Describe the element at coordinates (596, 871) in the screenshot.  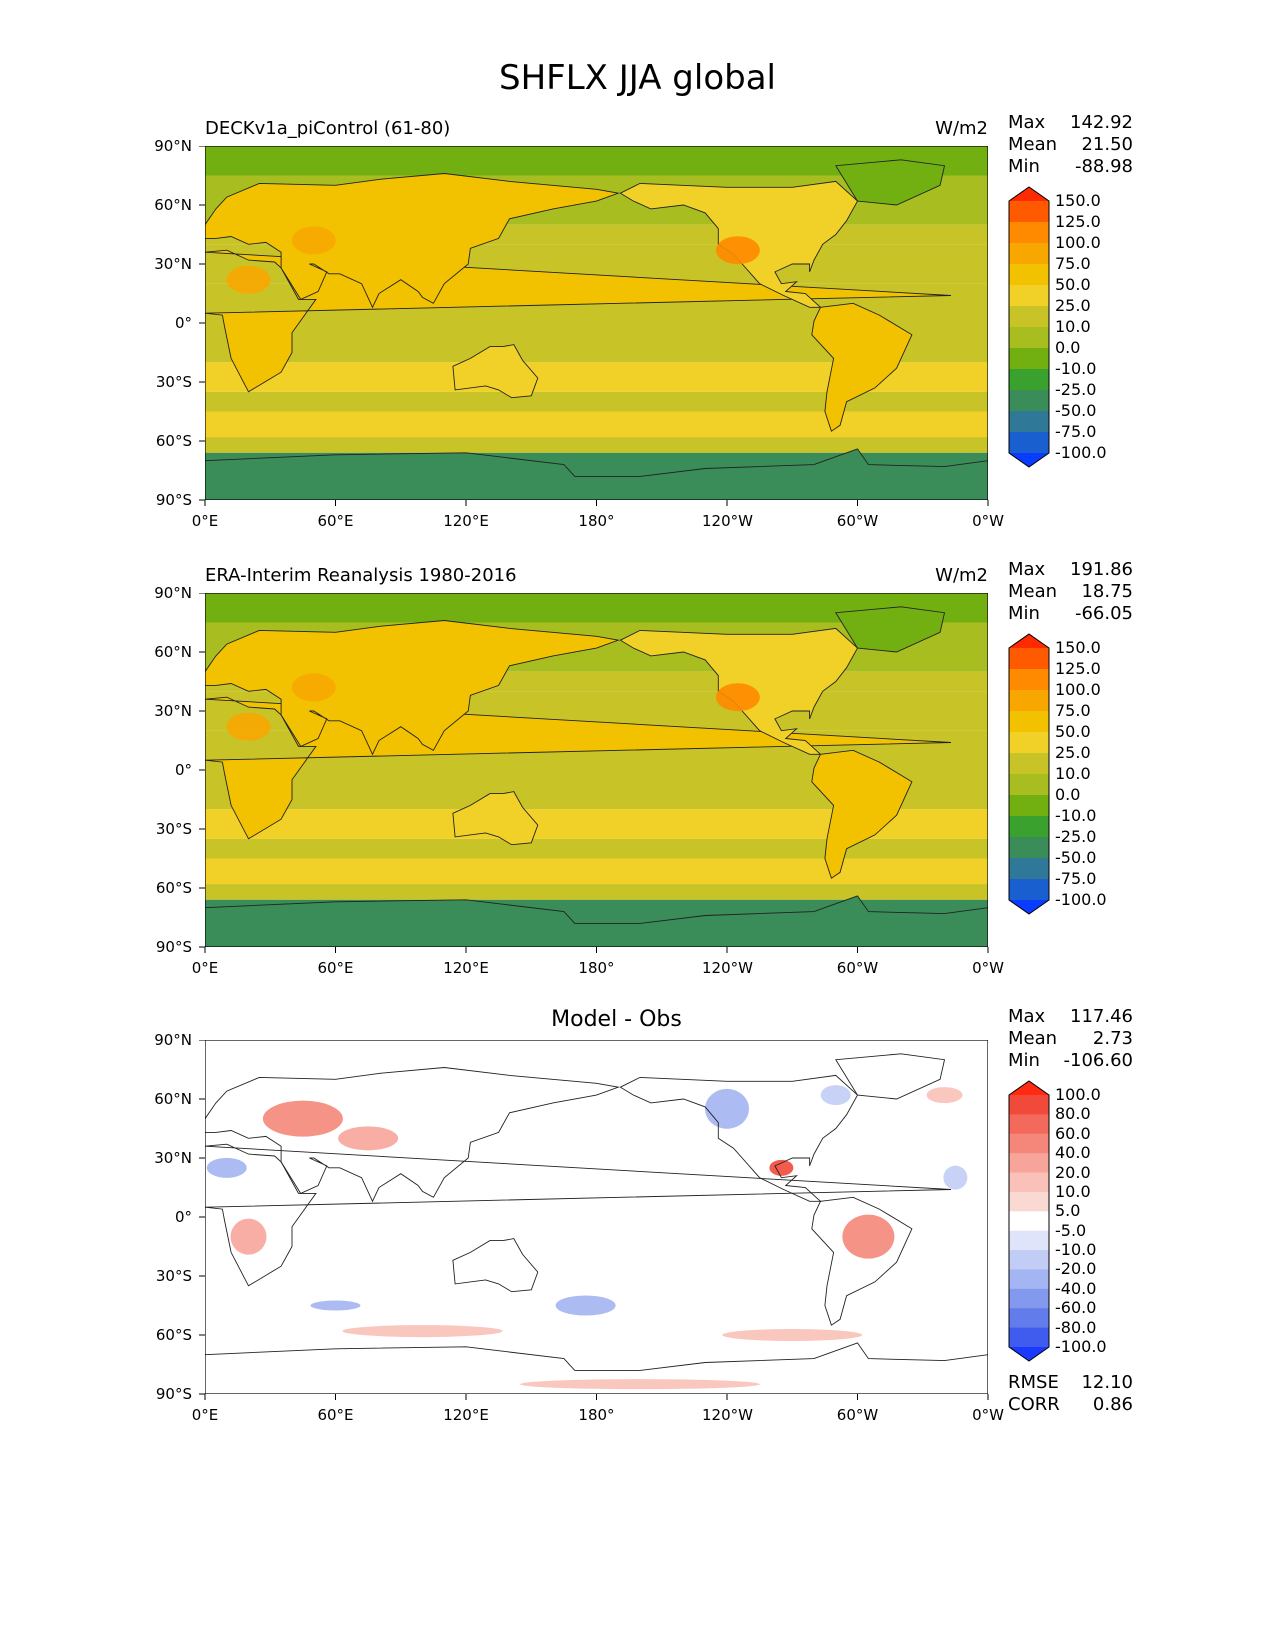
I see `map-band` at that location.